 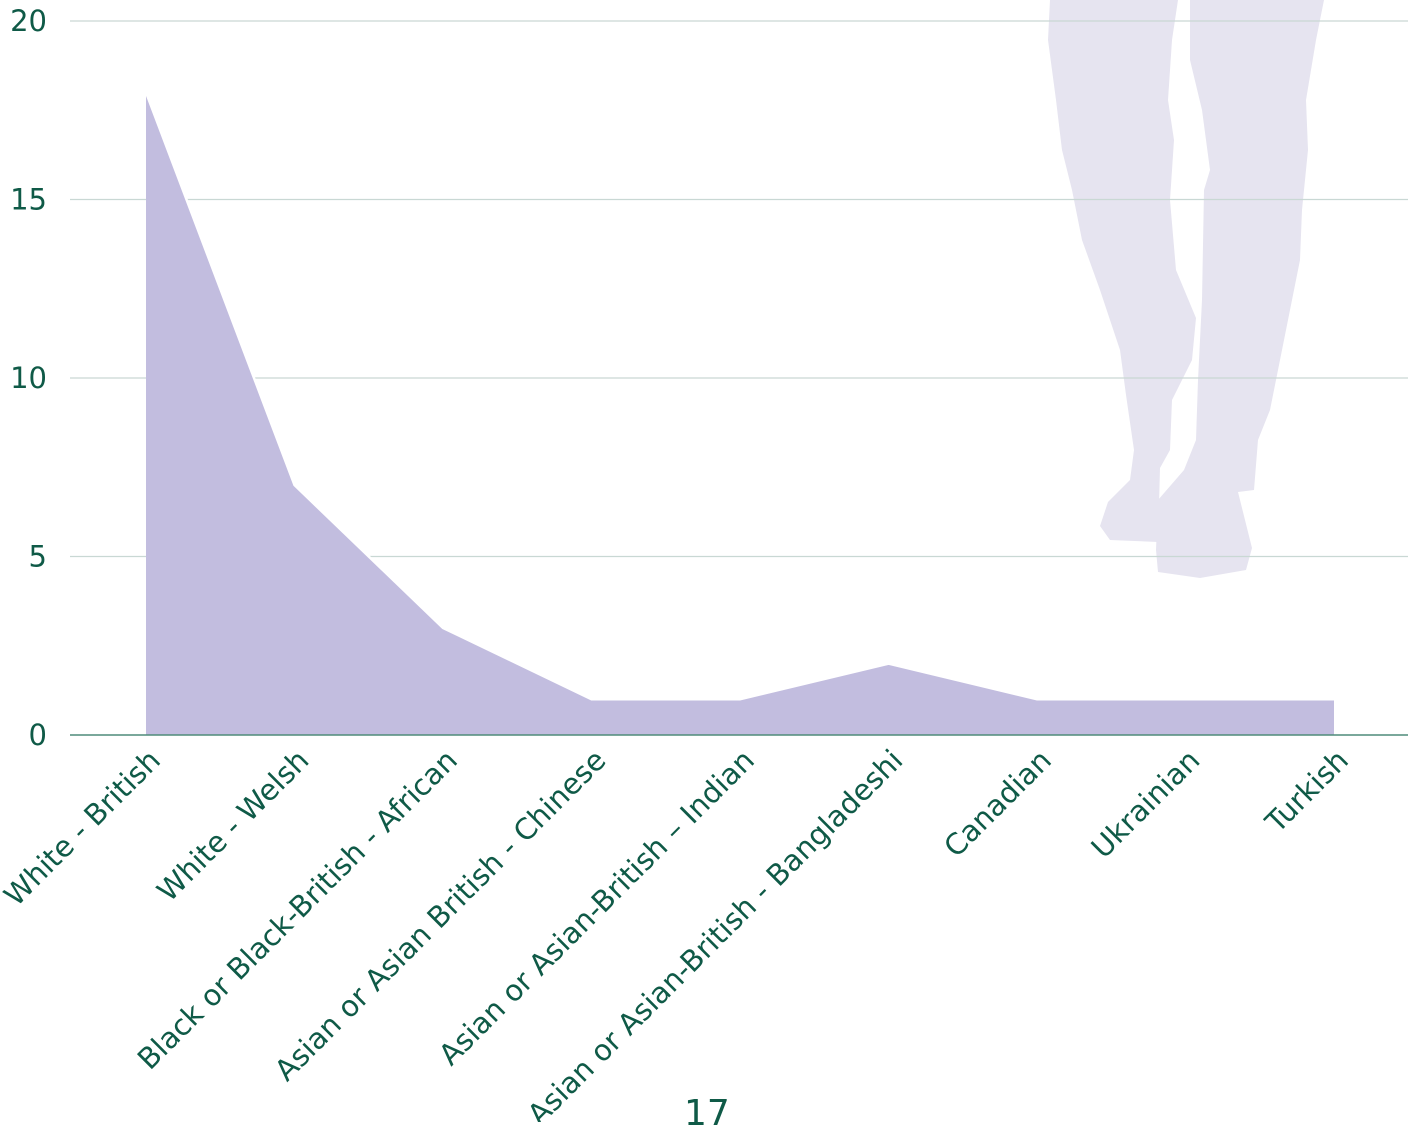 I want to click on x-category-label: White - Welsh, so click(x=232, y=825).